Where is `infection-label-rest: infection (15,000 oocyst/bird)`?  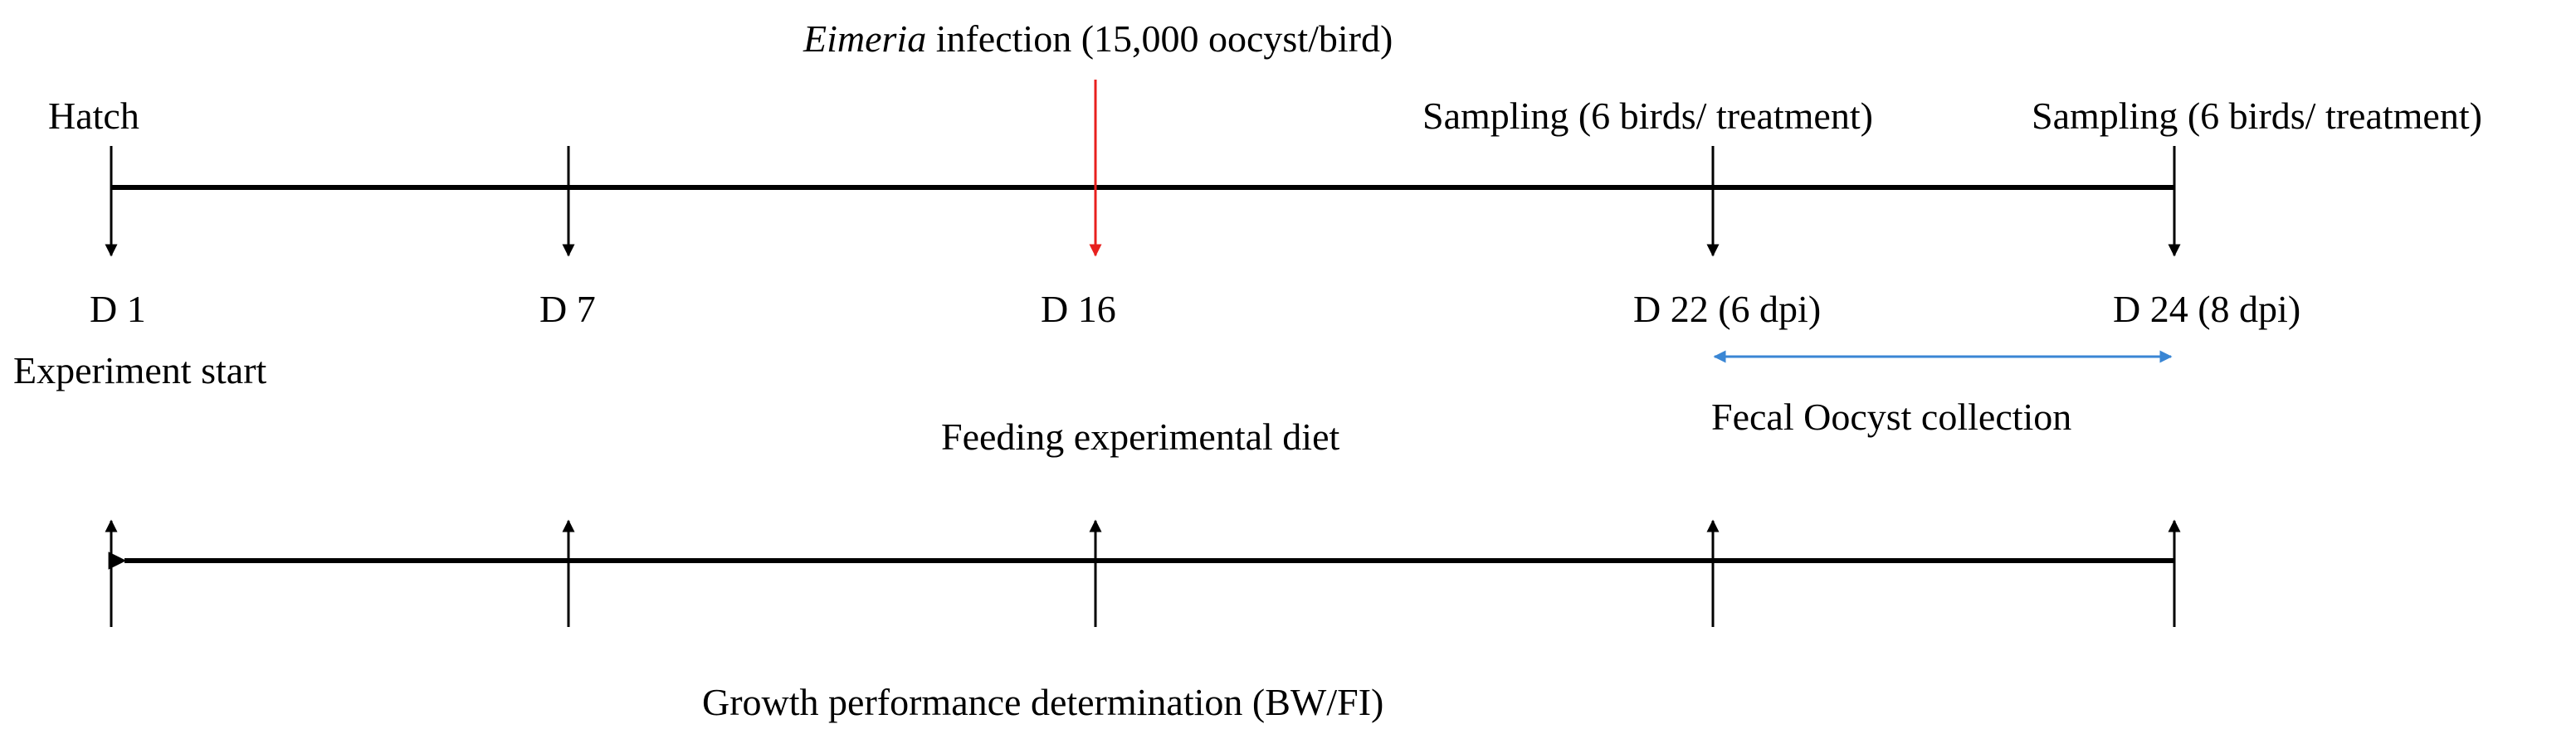 infection-label-rest: infection (15,000 oocyst/bird) is located at coordinates (1160, 38).